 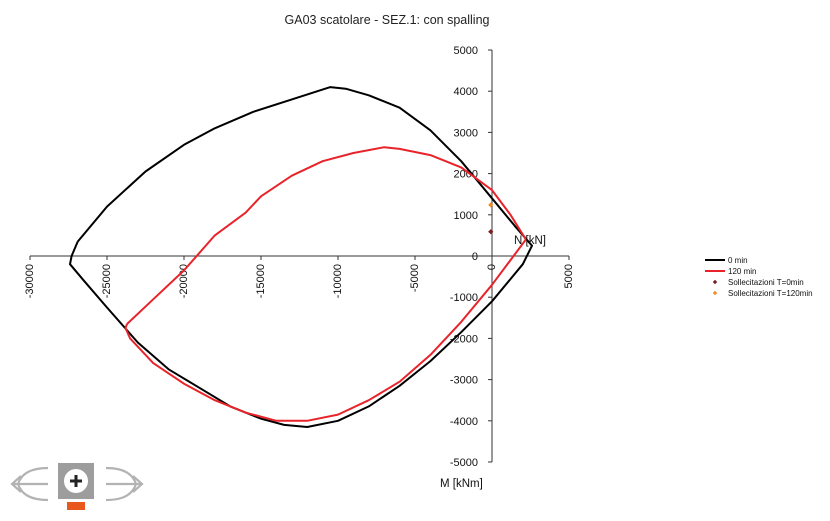 What do you see at coordinates (461, 484) in the screenshot?
I see `y-axis-label: M [kNm]` at bounding box center [461, 484].